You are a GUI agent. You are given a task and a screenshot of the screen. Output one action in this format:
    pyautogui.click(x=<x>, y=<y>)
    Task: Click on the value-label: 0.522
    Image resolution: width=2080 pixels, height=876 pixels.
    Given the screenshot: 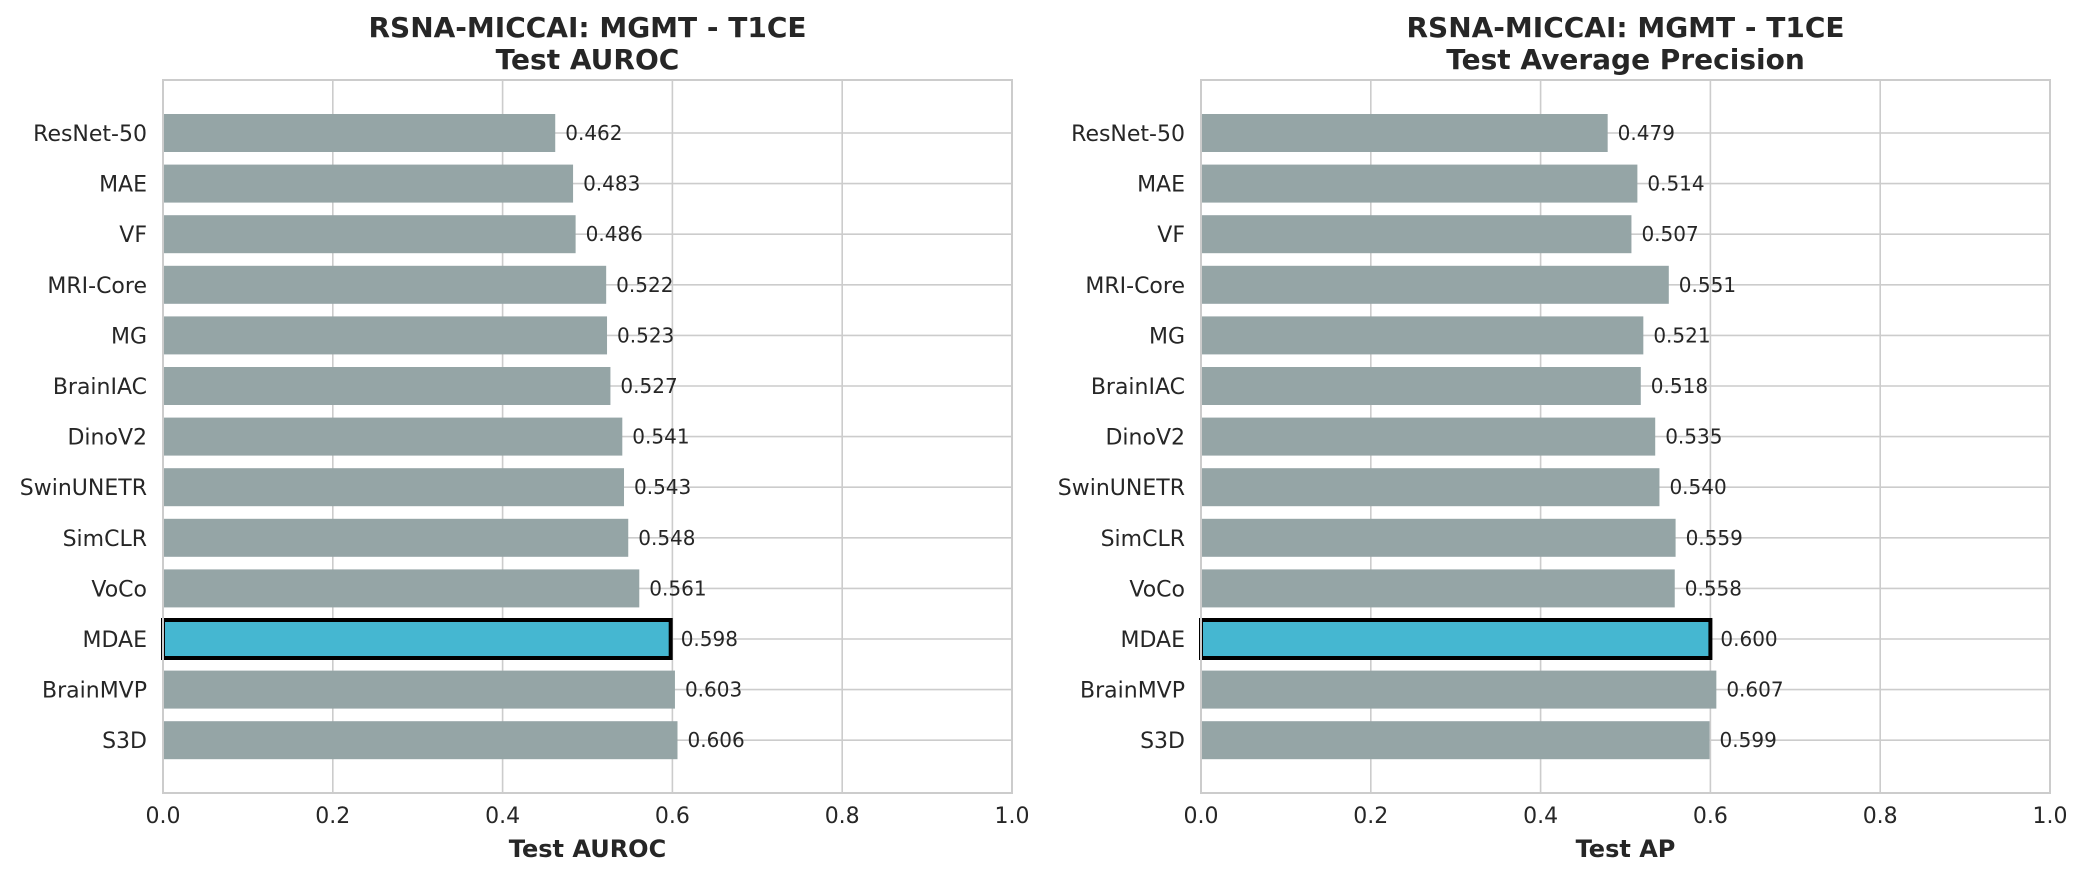 What is the action you would take?
    pyautogui.click(x=644, y=285)
    